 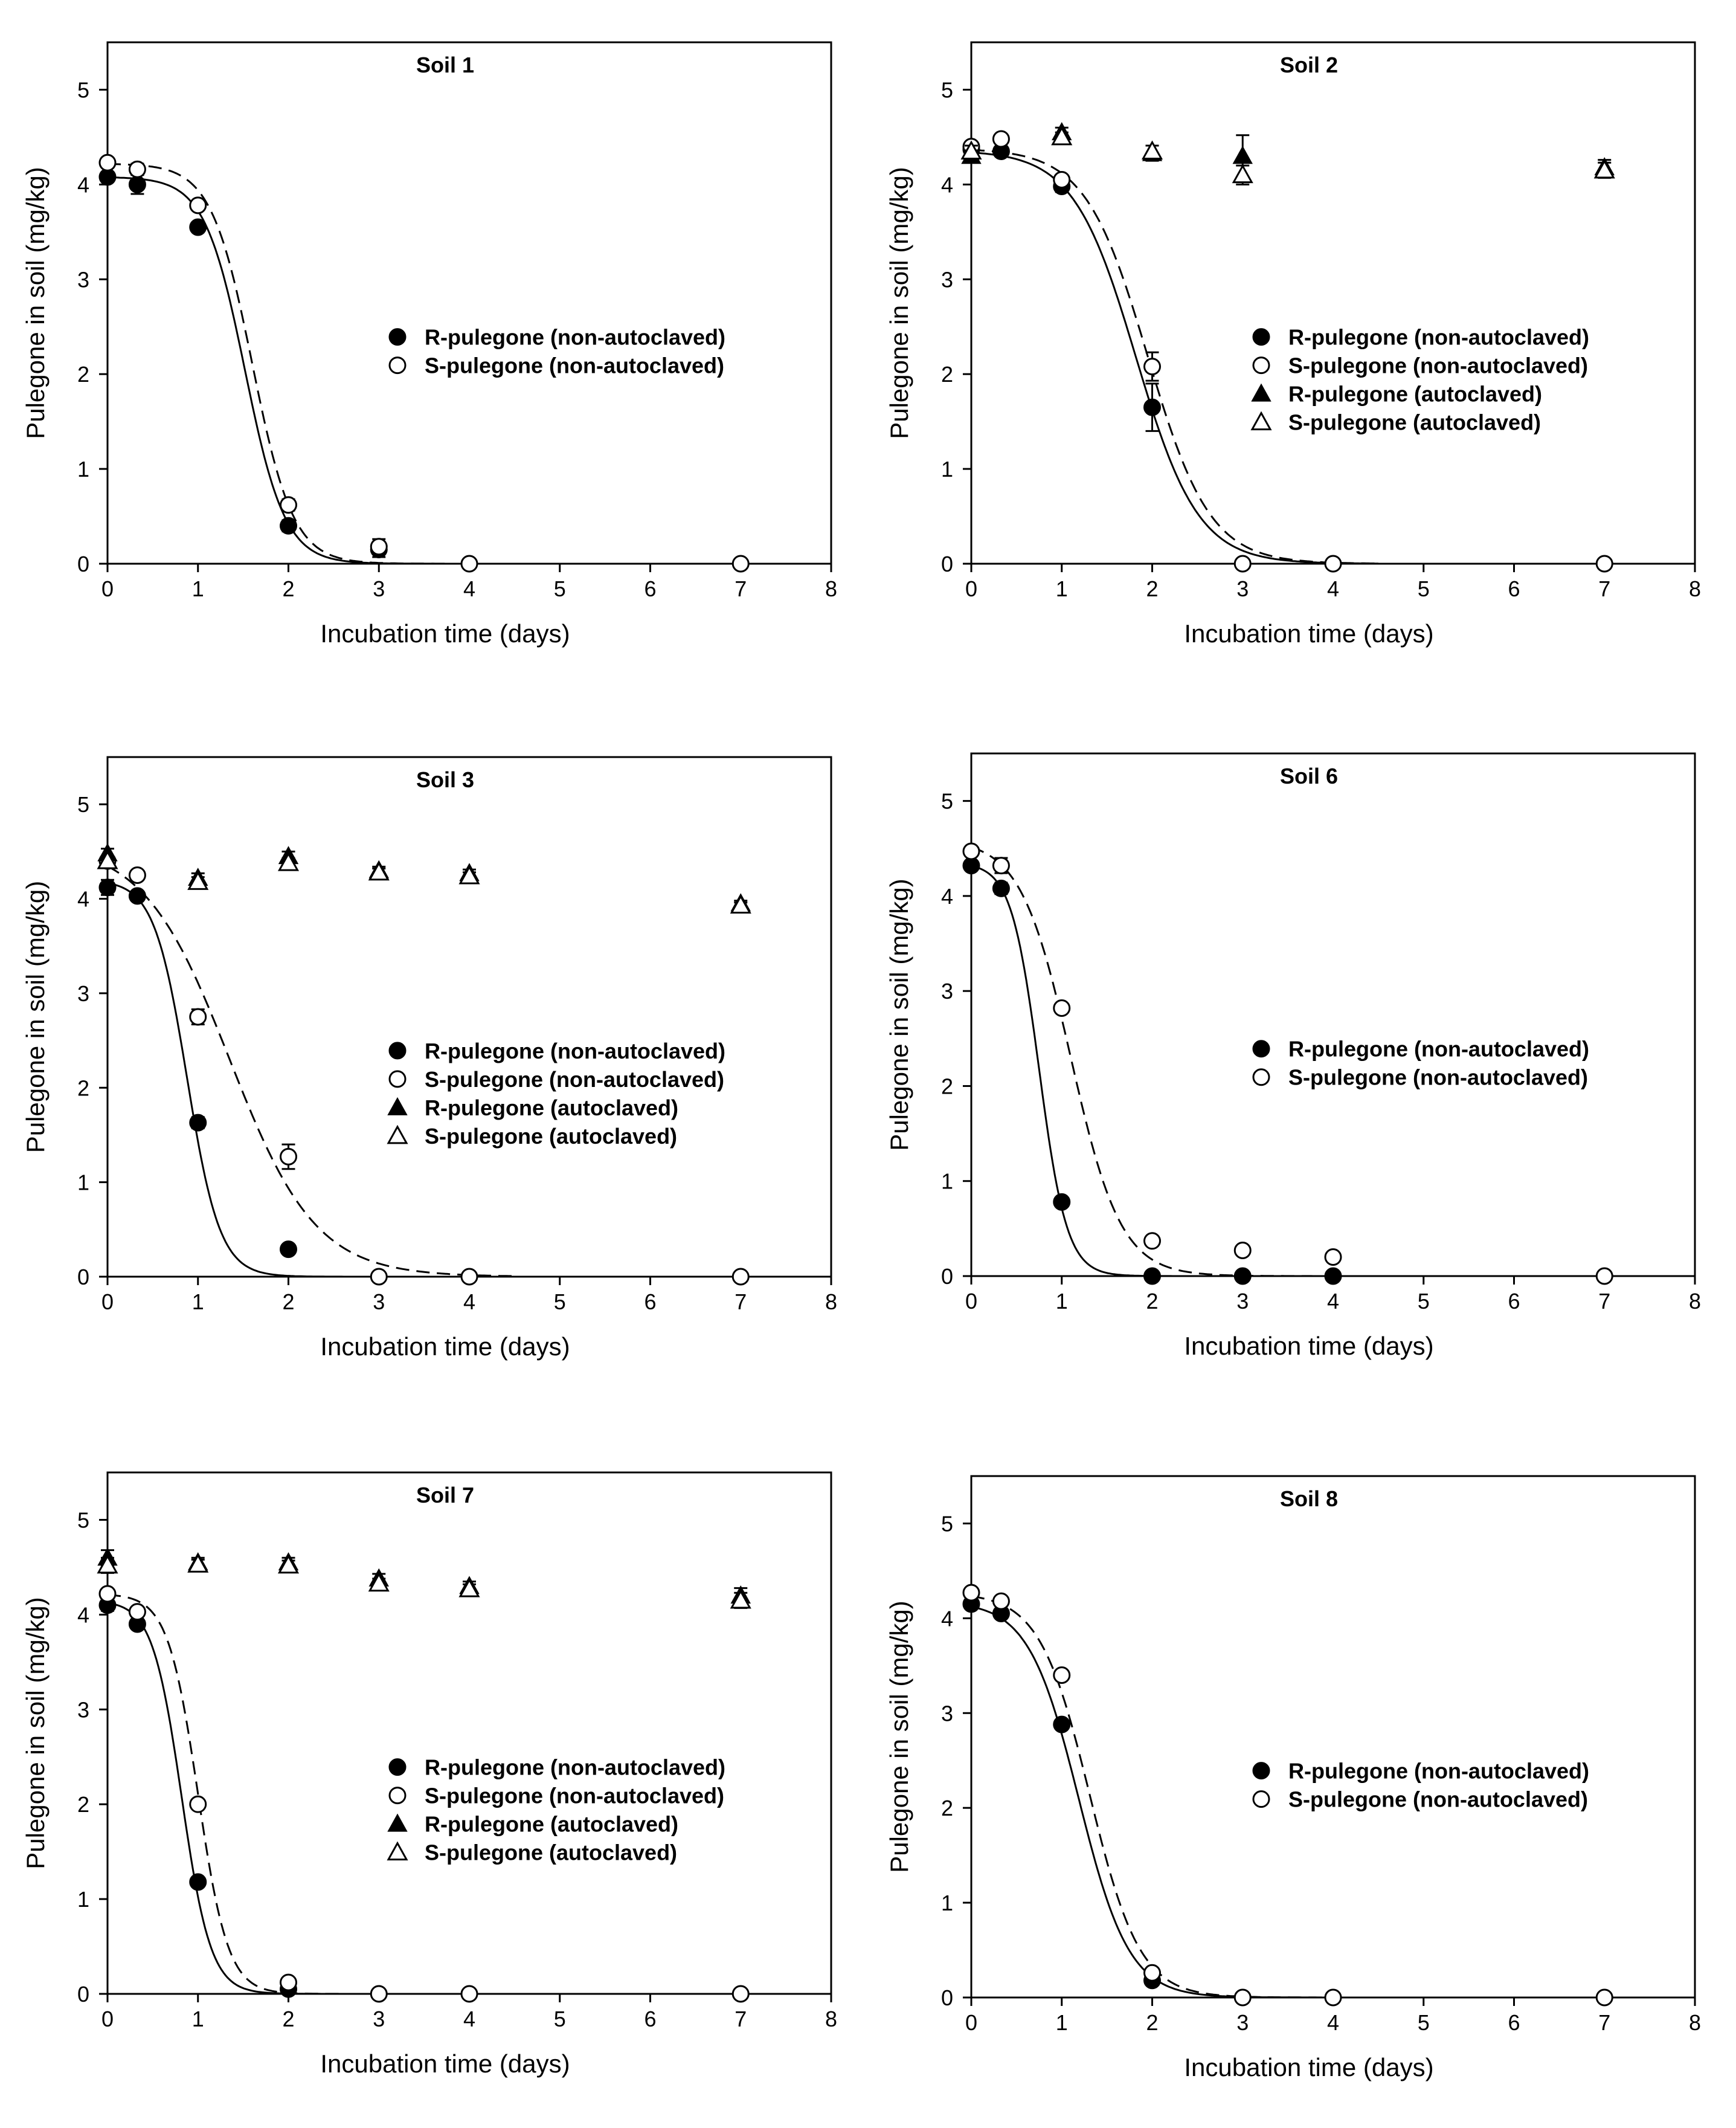 I want to click on panel-title: Soil 3, so click(x=445, y=779).